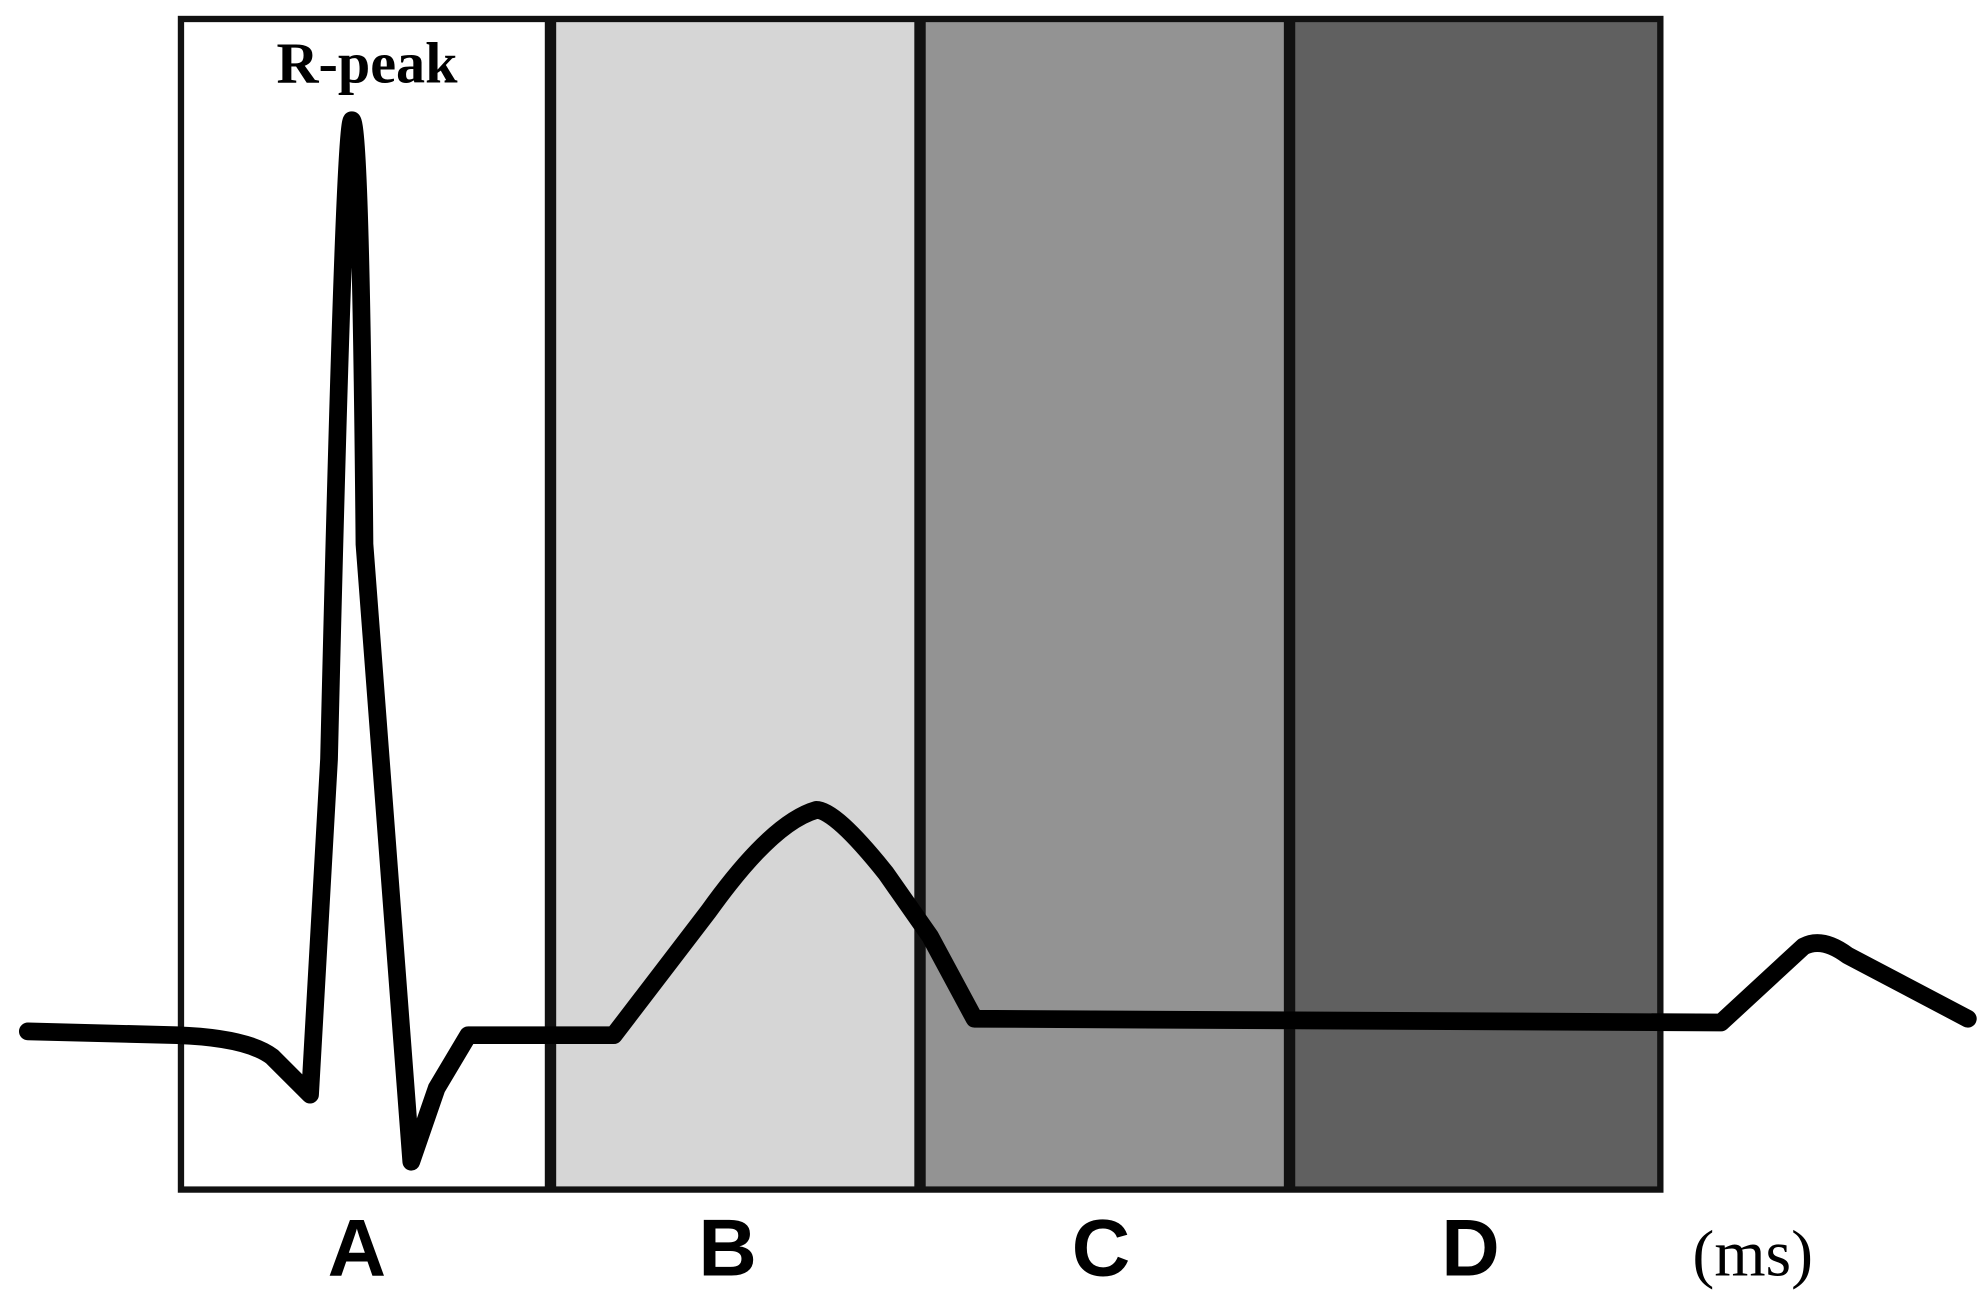 The height and width of the screenshot is (1314, 1983). I want to click on unit-label: (ms), so click(1752, 1254).